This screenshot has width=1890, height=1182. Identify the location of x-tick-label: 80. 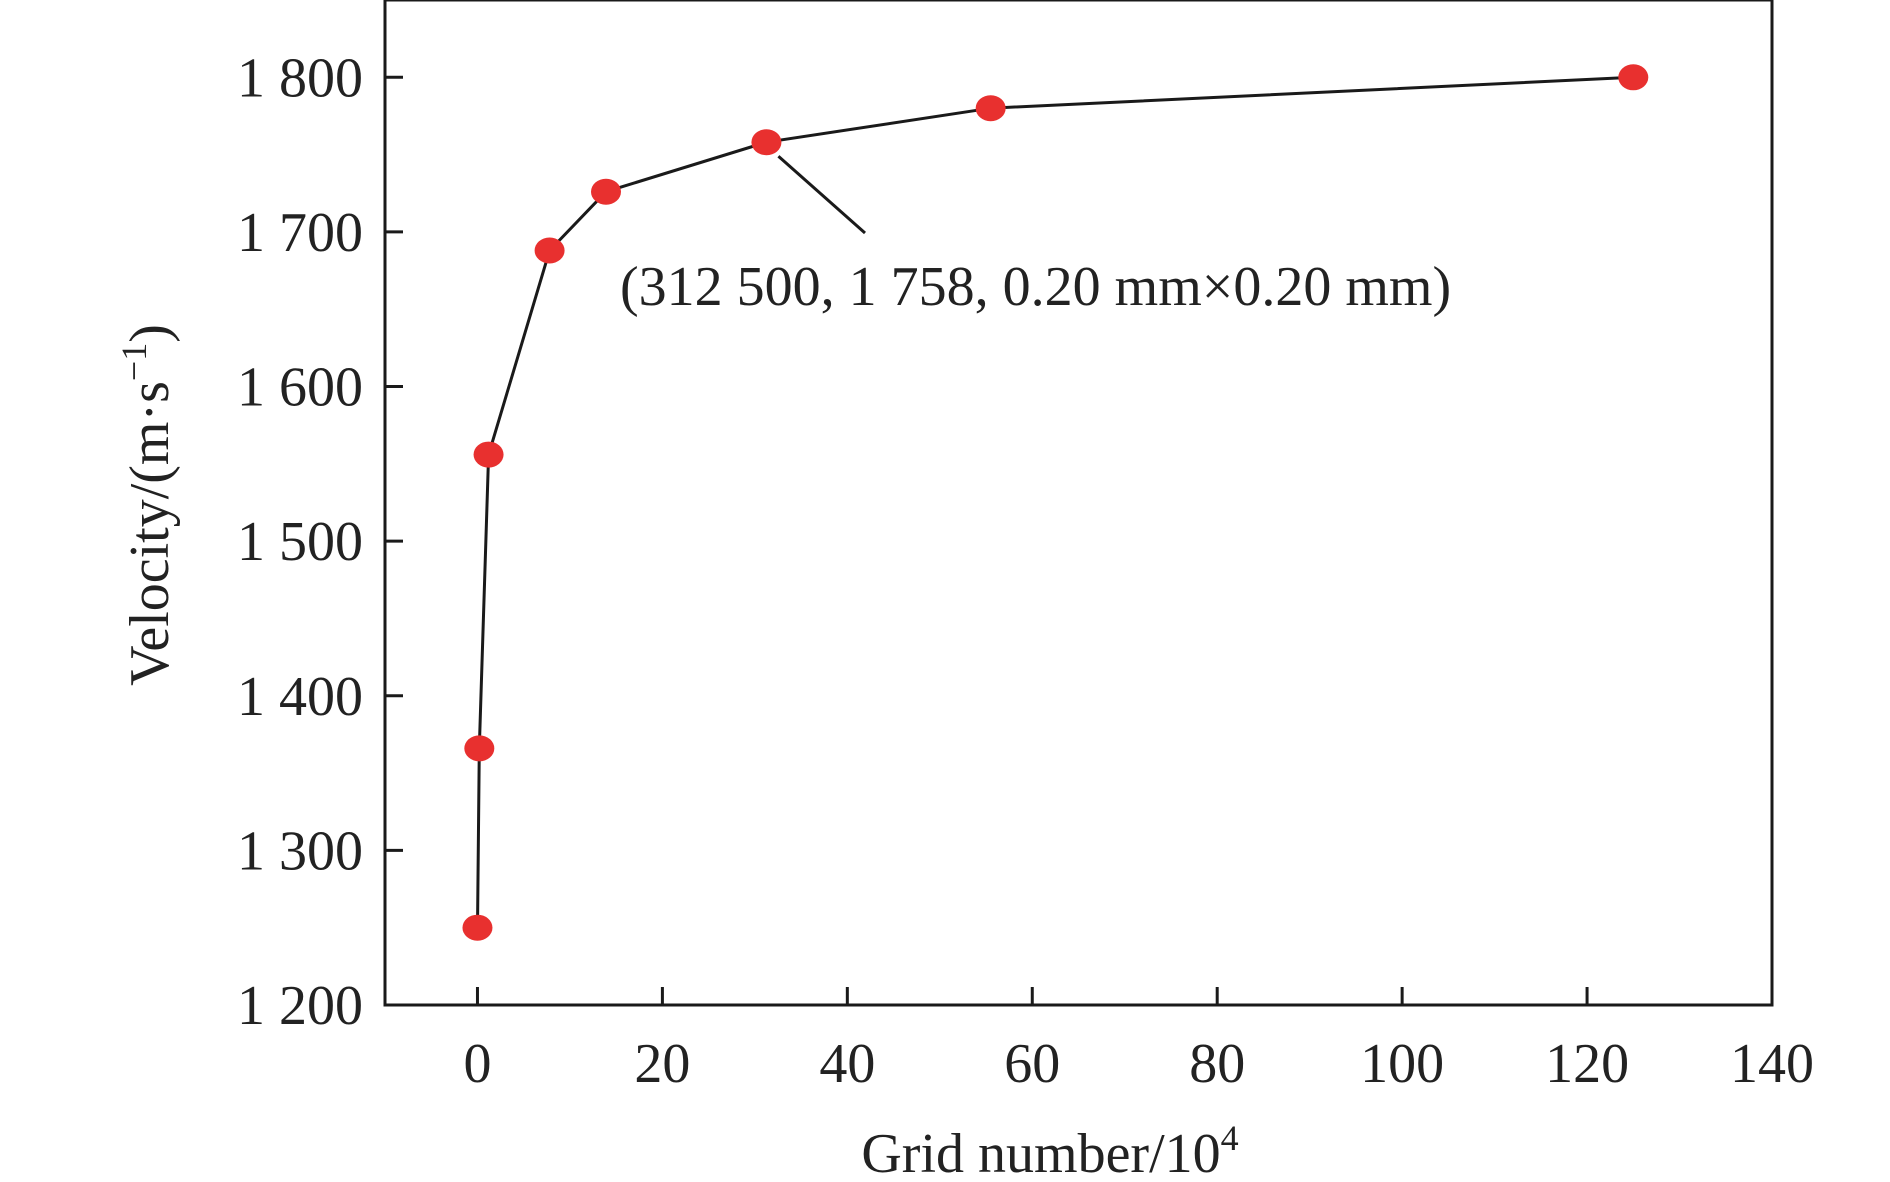
(1217, 1064).